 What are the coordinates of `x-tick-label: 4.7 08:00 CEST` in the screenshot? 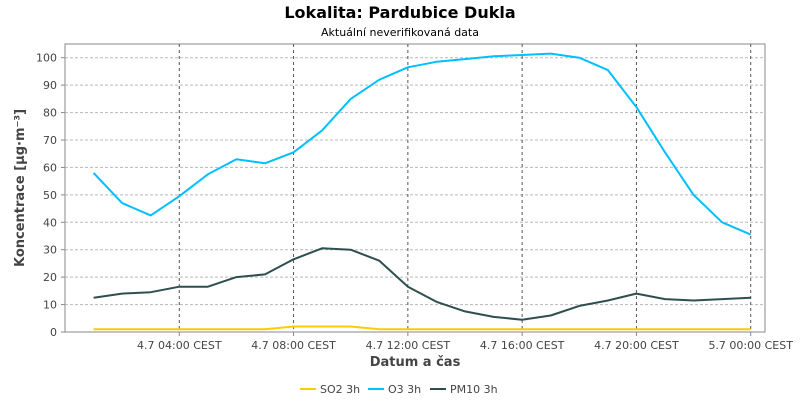 It's located at (293, 345).